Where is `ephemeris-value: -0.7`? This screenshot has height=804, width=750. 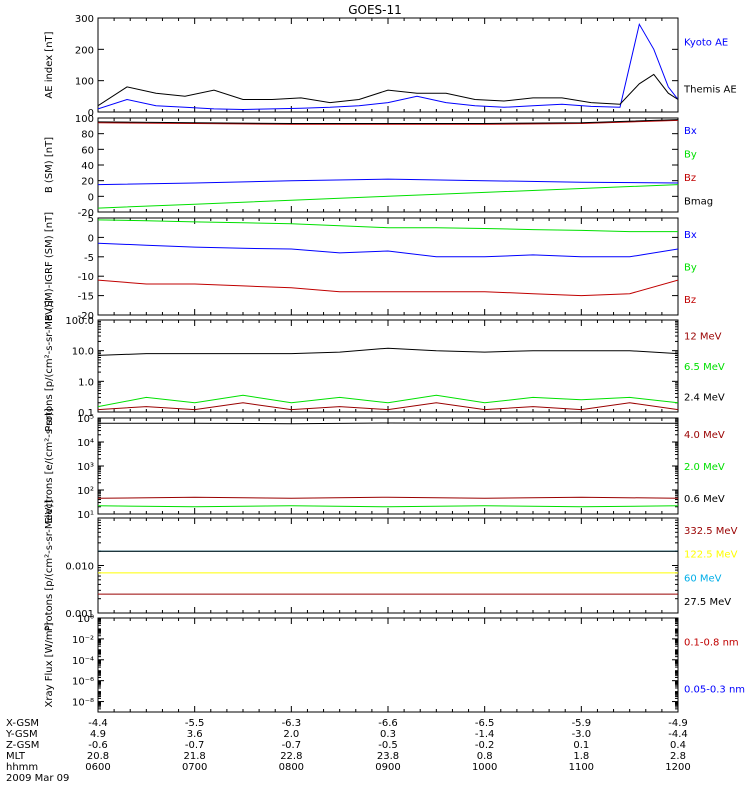
ephemeris-value: -0.7 is located at coordinates (292, 745).